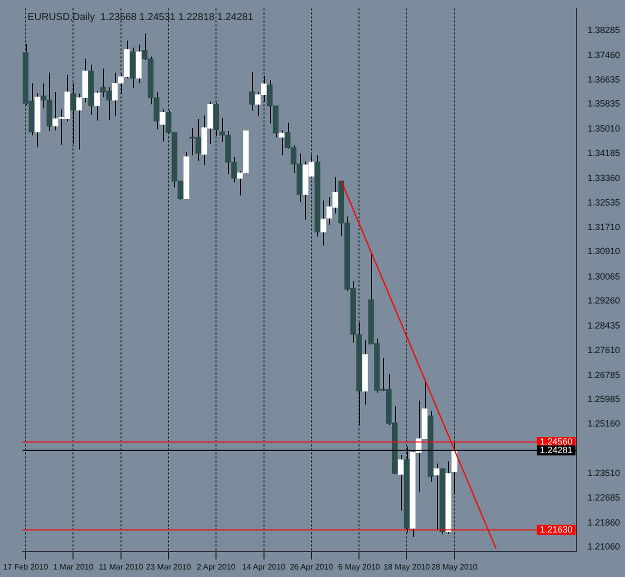 This screenshot has width=625, height=577. What do you see at coordinates (603, 546) in the screenshot?
I see `y-tick-label: 1.21060` at bounding box center [603, 546].